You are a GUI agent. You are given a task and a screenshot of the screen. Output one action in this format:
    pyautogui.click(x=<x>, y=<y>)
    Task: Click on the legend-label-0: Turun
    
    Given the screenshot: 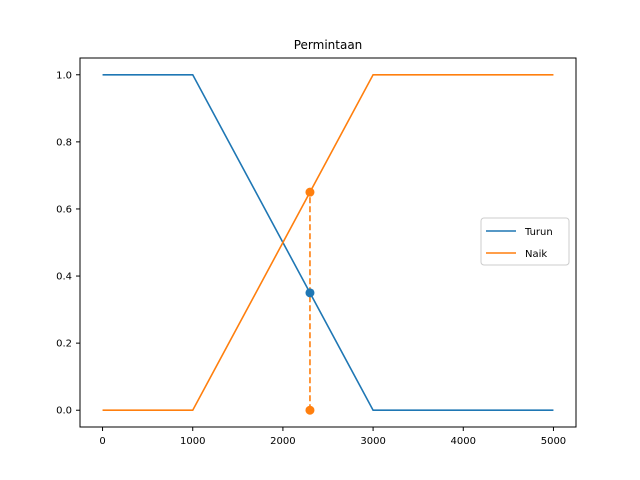 What is the action you would take?
    pyautogui.click(x=538, y=232)
    